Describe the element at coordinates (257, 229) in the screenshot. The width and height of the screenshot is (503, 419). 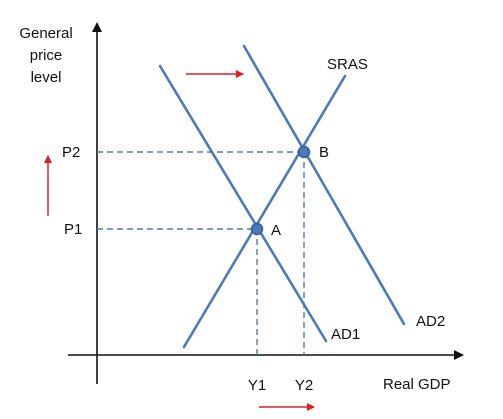
I see `point-a-marker` at that location.